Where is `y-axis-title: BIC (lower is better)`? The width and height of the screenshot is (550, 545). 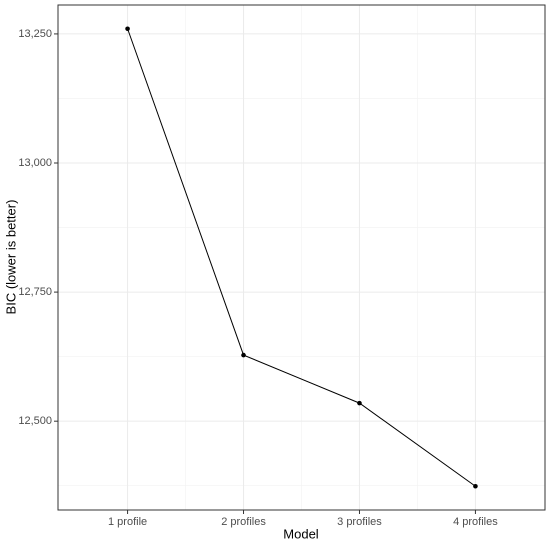
y-axis-title: BIC (lower is better) is located at coordinates (10, 257).